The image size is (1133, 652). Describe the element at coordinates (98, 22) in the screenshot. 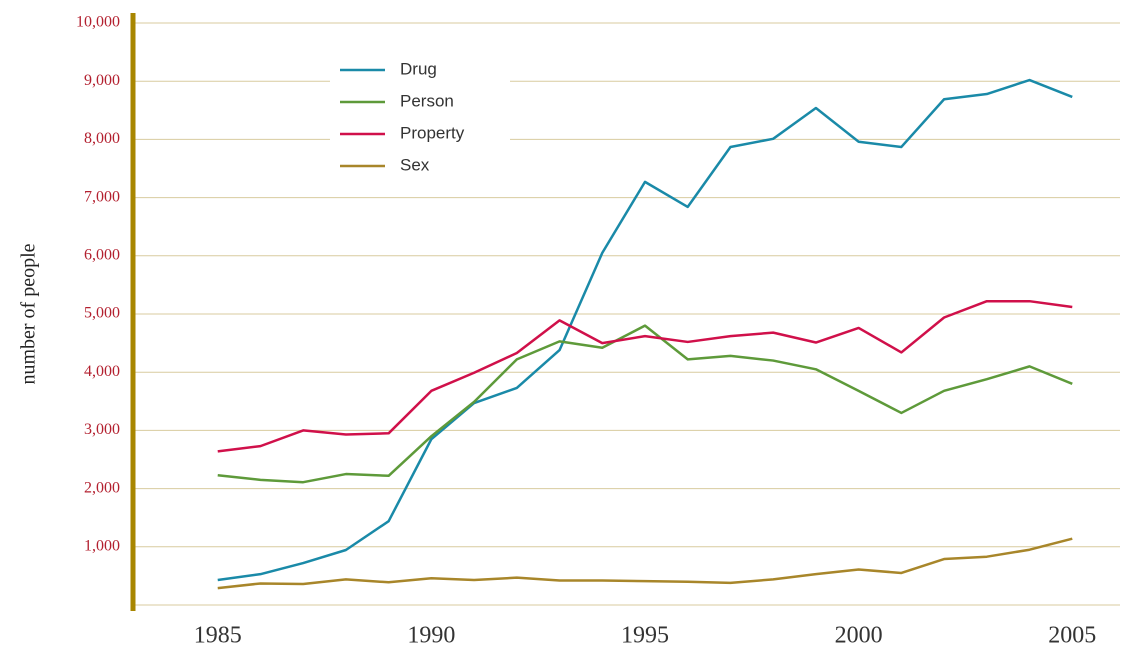

I see `y-tick-label: 10,000` at that location.